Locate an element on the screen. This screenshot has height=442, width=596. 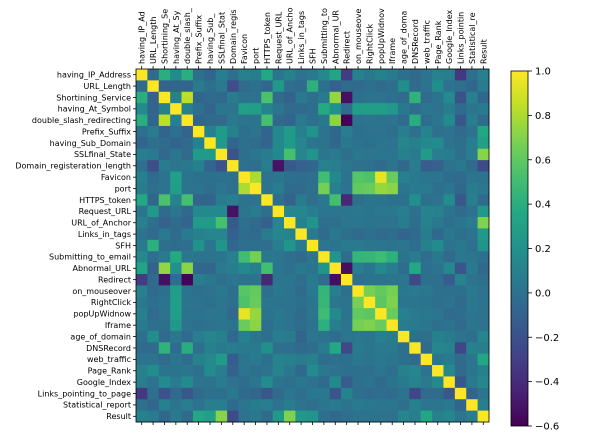
x-tick-label: HTTPS_token is located at coordinates (267, 38).